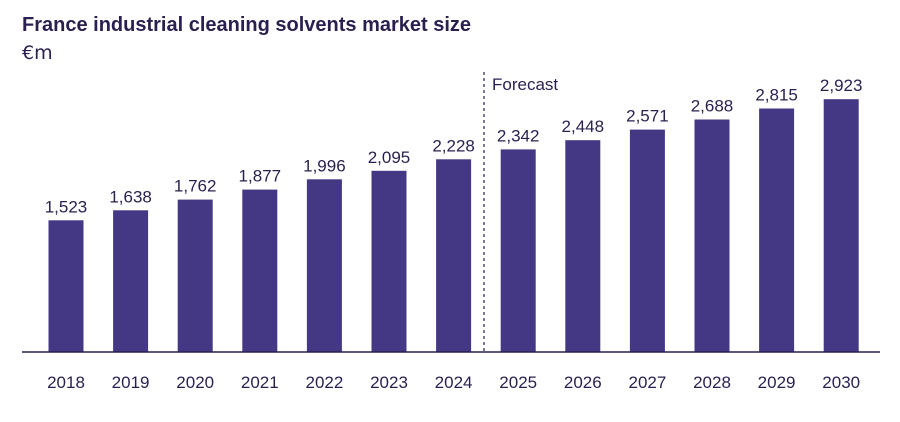  Describe the element at coordinates (841, 382) in the screenshot. I see `x-tick-label-2030: 2030` at that location.